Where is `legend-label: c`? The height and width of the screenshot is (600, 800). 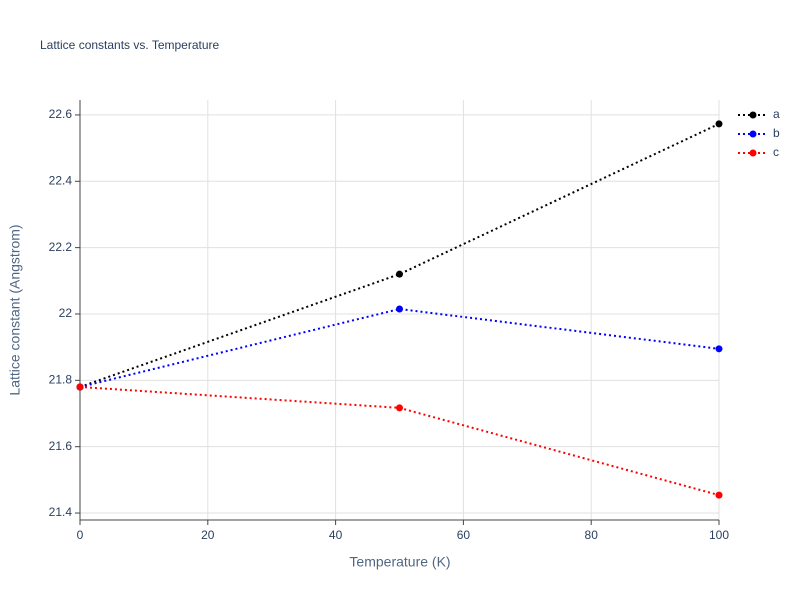
legend-label: c is located at coordinates (776, 152).